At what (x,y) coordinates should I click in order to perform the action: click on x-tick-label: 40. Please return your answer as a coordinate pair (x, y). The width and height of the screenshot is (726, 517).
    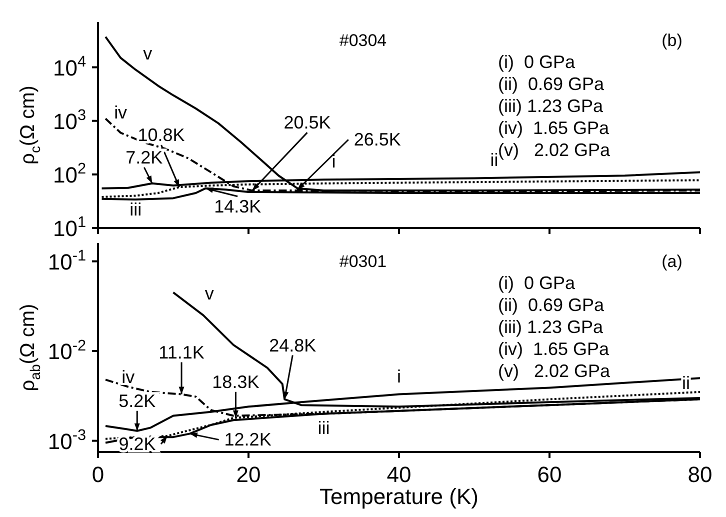
    Looking at the image, I should click on (399, 474).